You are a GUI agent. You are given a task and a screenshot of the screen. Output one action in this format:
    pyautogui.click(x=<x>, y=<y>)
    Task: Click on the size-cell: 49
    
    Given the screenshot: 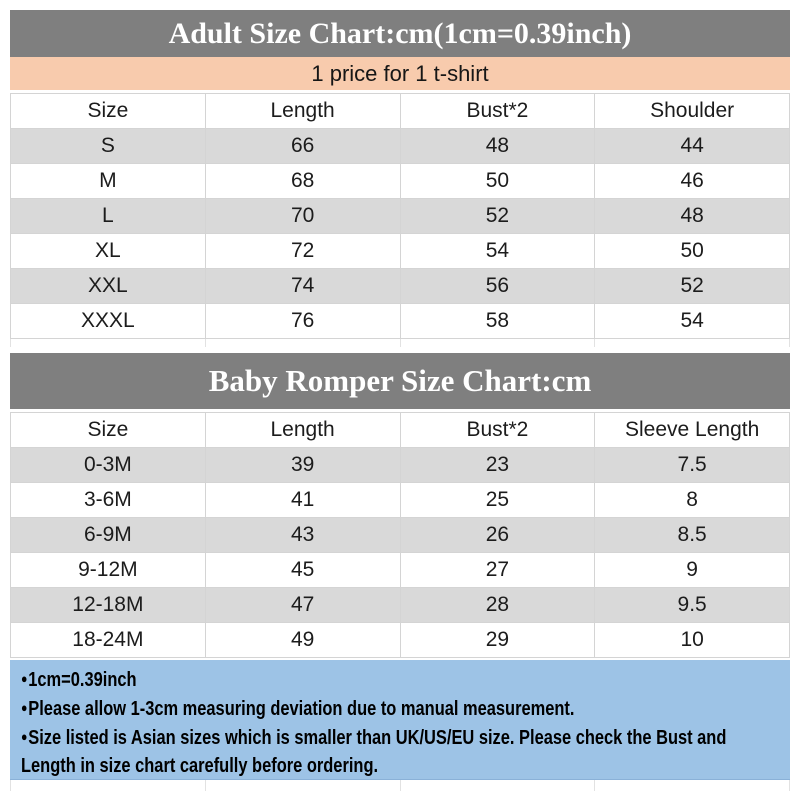 What is the action you would take?
    pyautogui.click(x=302, y=640)
    